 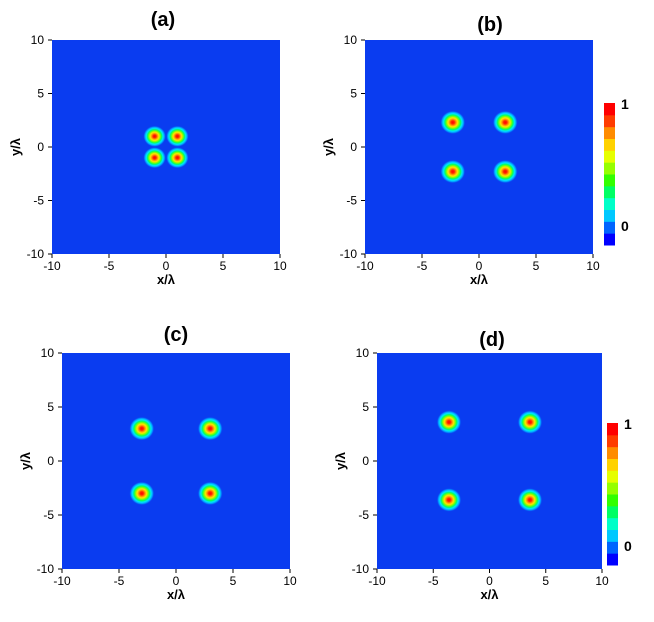 I want to click on panel-title: (a), so click(x=163, y=20).